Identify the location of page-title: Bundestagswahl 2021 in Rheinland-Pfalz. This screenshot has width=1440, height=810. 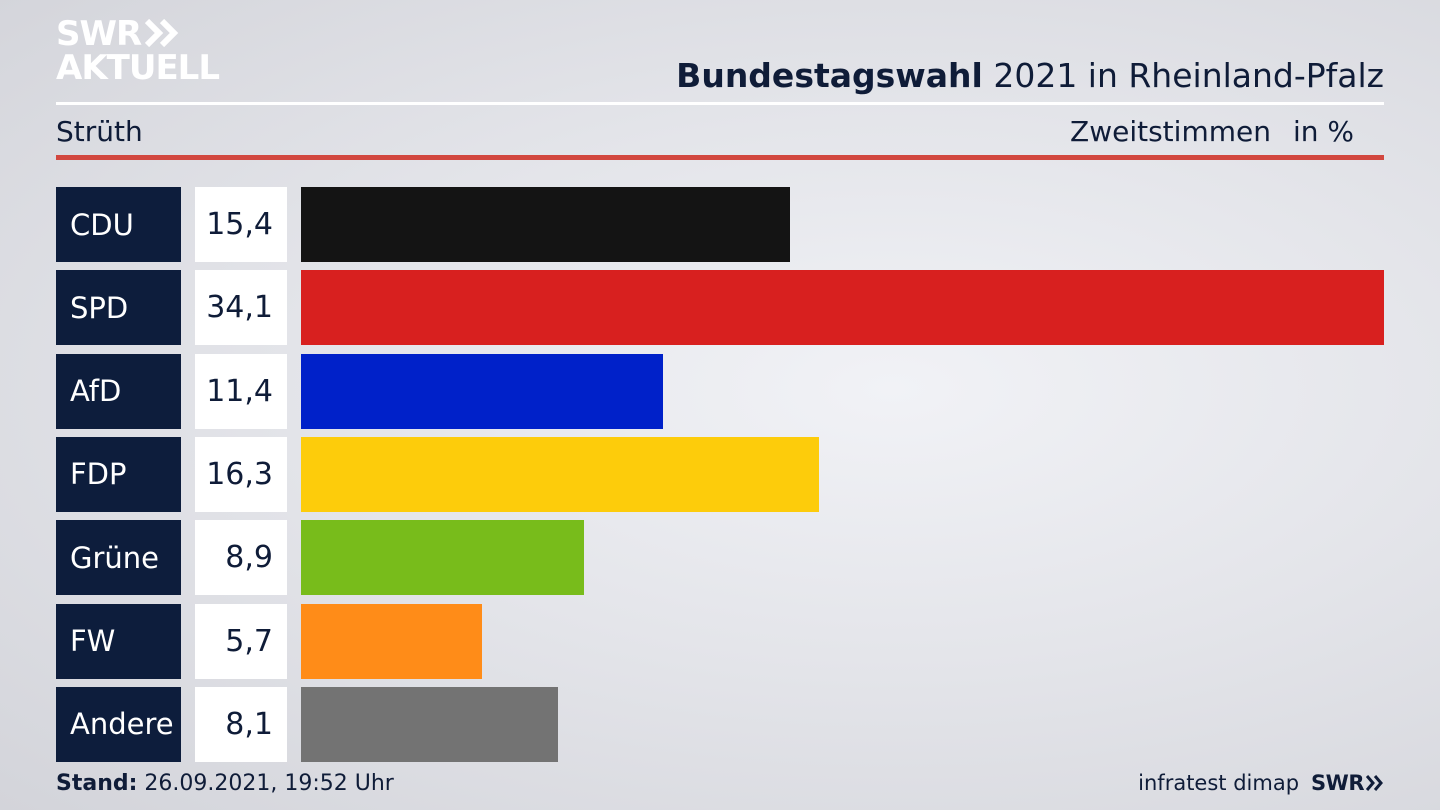
(1030, 75).